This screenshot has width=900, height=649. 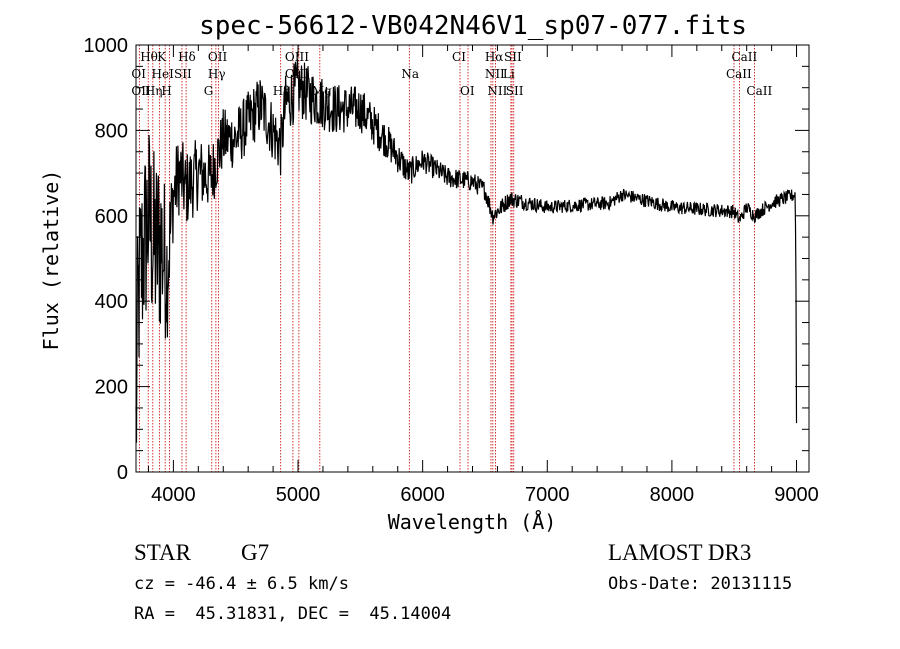 I want to click on x-axis-label: Wavelength (Å), so click(x=472, y=522).